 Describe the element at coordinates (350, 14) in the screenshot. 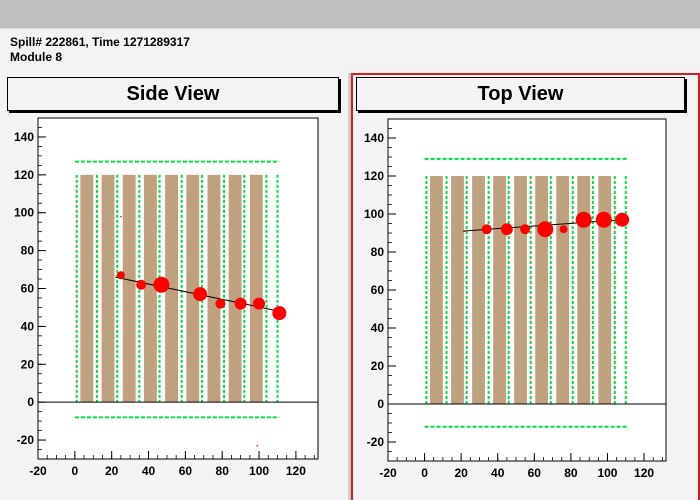

I see `window-toolbar` at that location.